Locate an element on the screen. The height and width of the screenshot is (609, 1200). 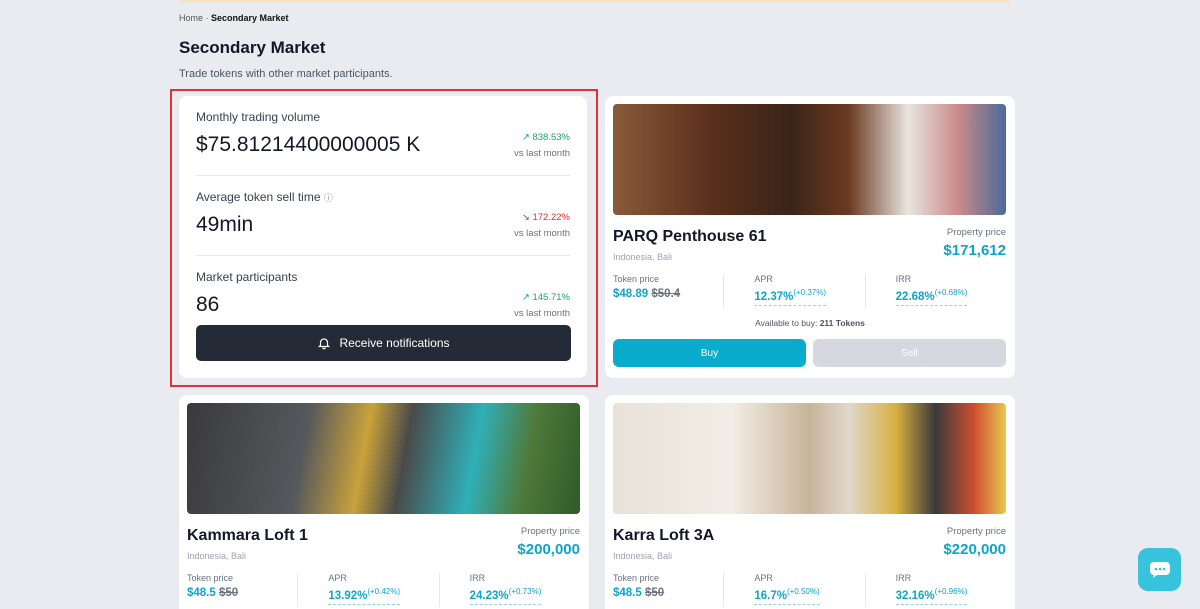
irr: IRR 32.16%(+0.96%) is located at coordinates (936, 590).